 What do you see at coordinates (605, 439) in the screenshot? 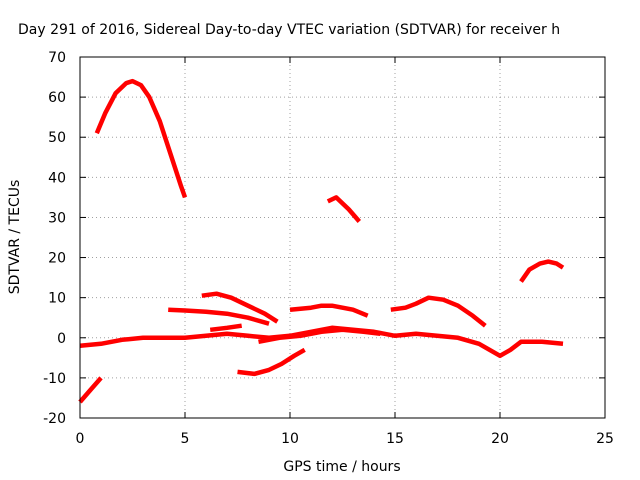
I see `x-tick-label: 25` at bounding box center [605, 439].